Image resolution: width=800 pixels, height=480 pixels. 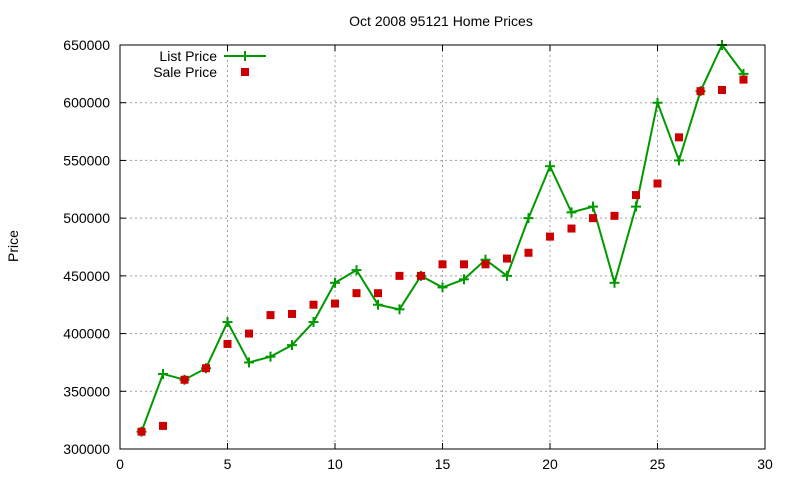 What do you see at coordinates (550, 464) in the screenshot?
I see `x-tick-label: 20` at bounding box center [550, 464].